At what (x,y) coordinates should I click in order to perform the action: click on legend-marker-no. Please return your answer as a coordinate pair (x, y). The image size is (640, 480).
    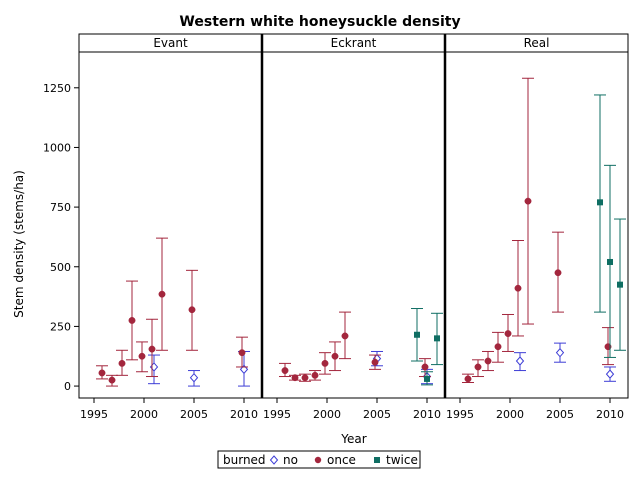
    Looking at the image, I should click on (274, 460).